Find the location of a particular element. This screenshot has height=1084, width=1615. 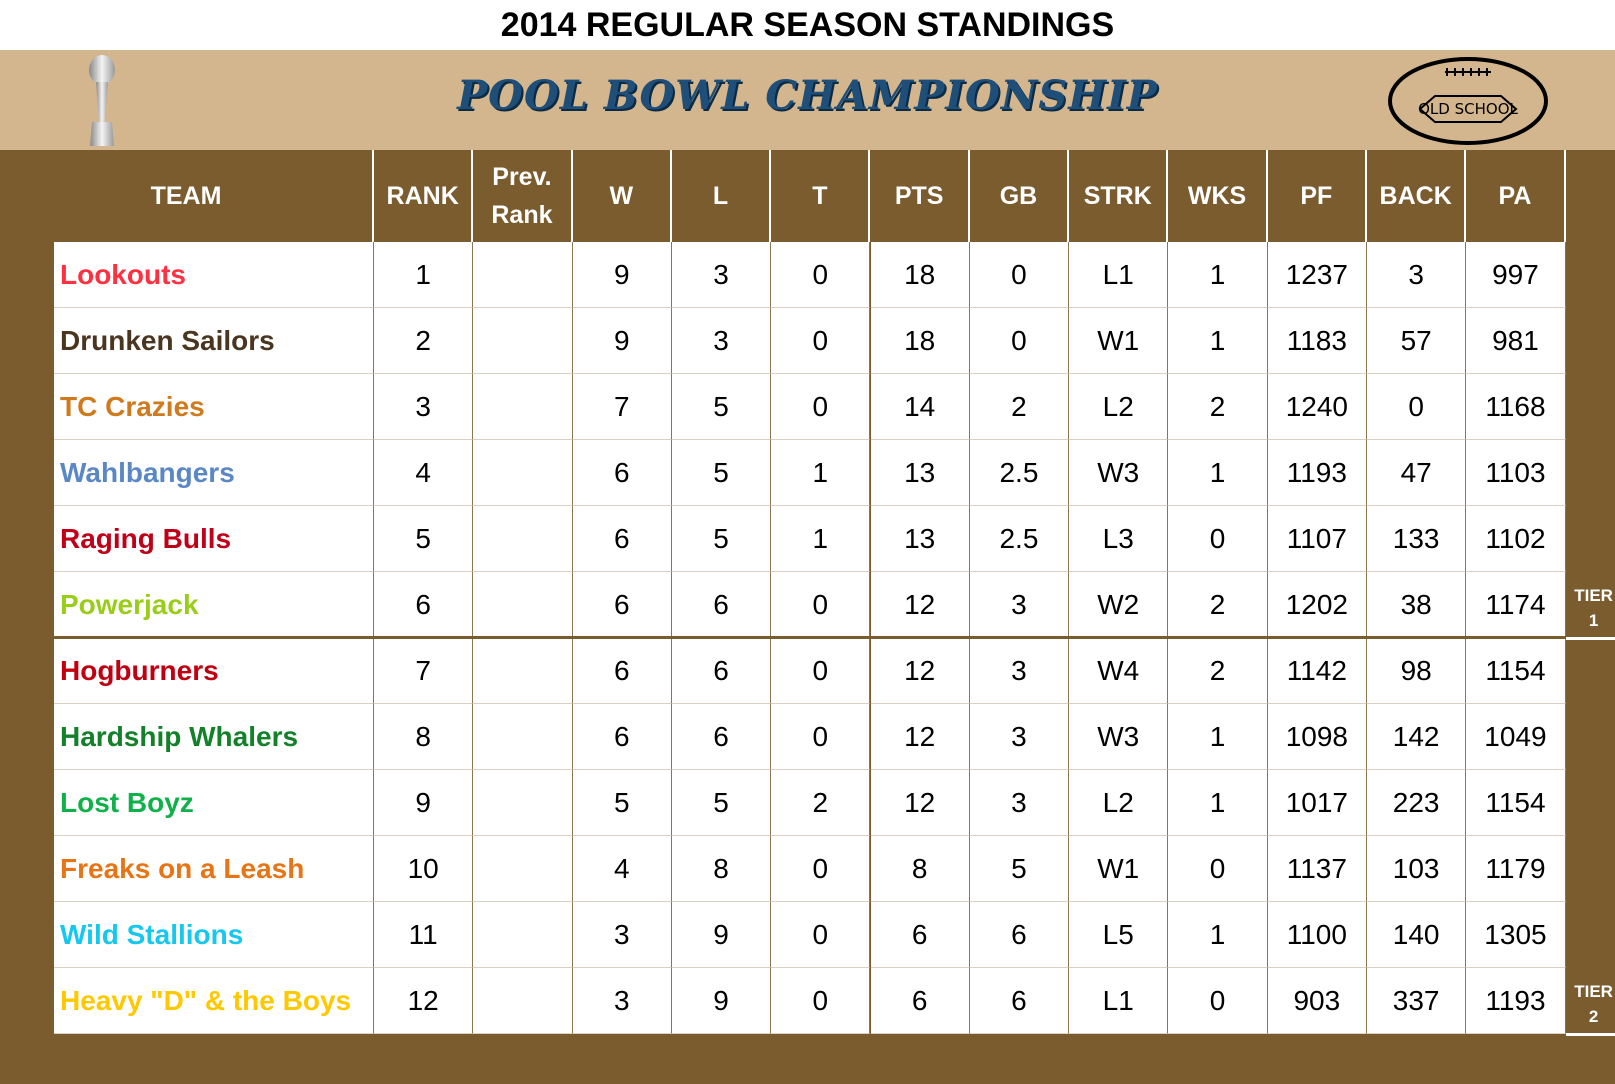

team-name: Freaks on a Leash is located at coordinates (214, 869).